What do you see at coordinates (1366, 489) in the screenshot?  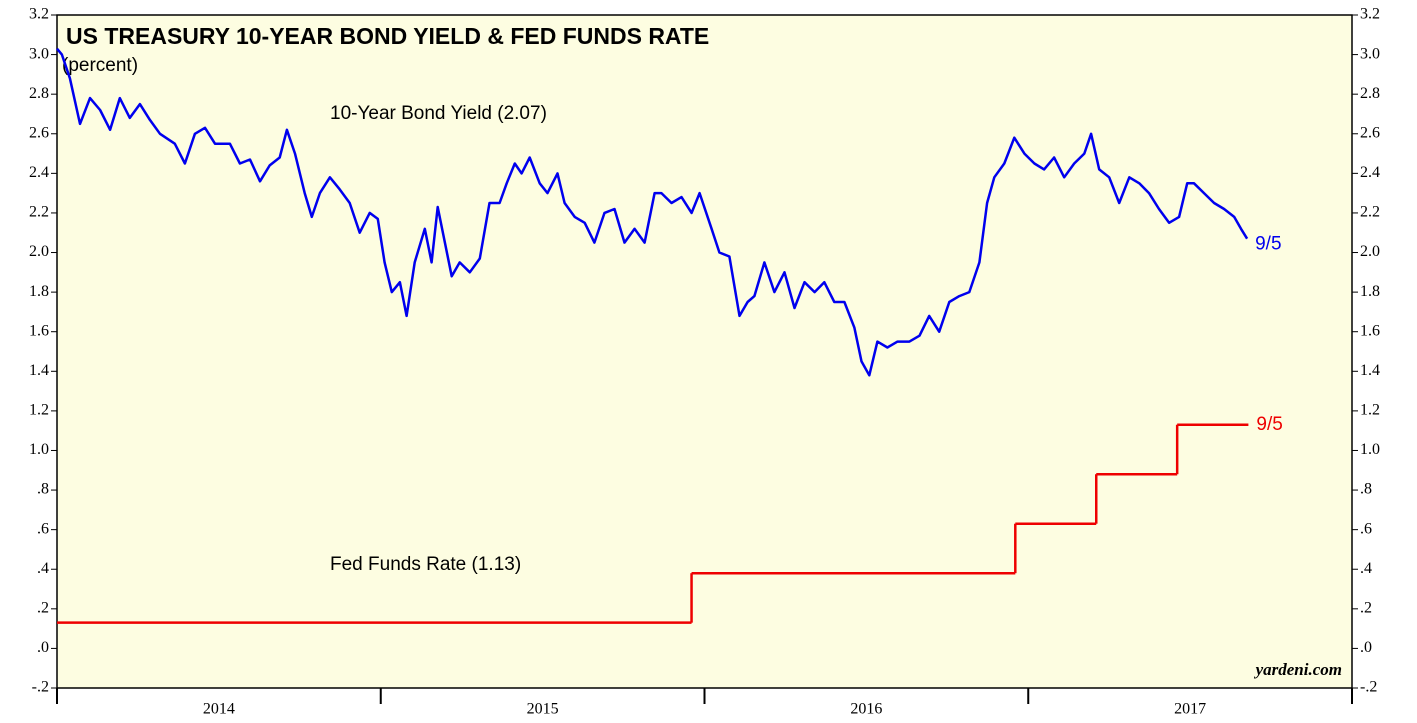 I see `y2-tick-label: .8` at bounding box center [1366, 489].